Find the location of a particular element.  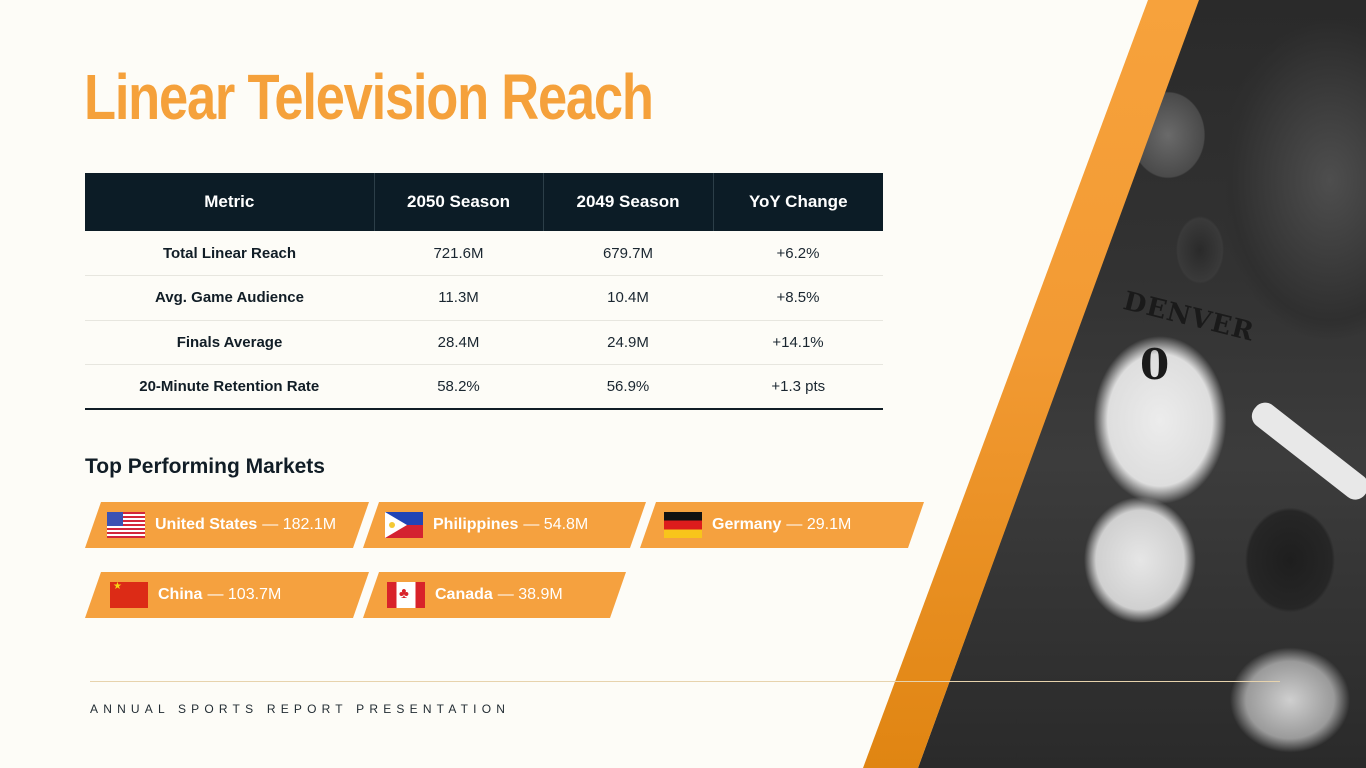

market-value: — 29.1M is located at coordinates (819, 524).